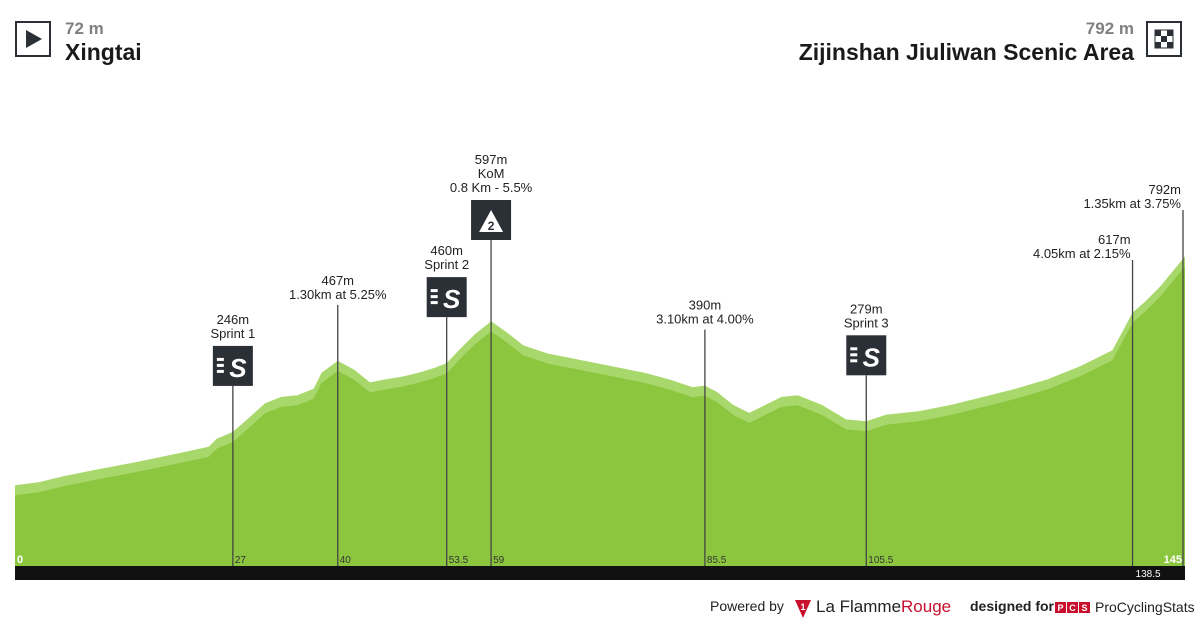 The width and height of the screenshot is (1200, 625). I want to click on finish-altitude: 792 m, so click(1109, 28).